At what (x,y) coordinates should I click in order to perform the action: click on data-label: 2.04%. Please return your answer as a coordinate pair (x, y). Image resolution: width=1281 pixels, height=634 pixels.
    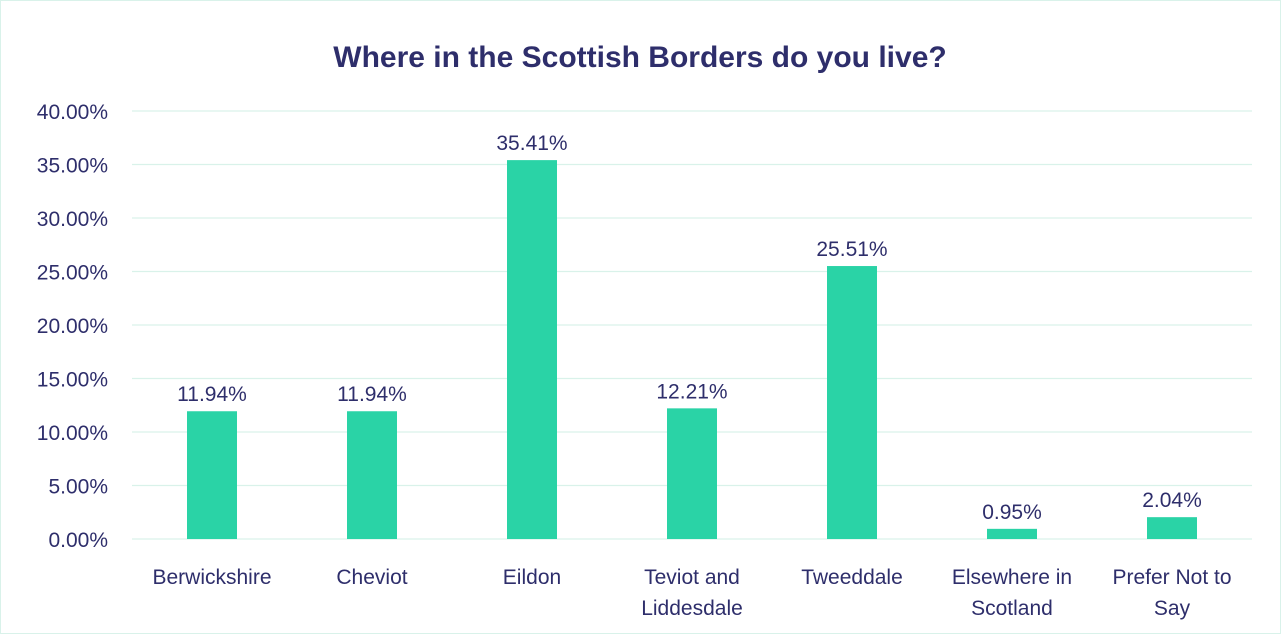
    Looking at the image, I should click on (1172, 500).